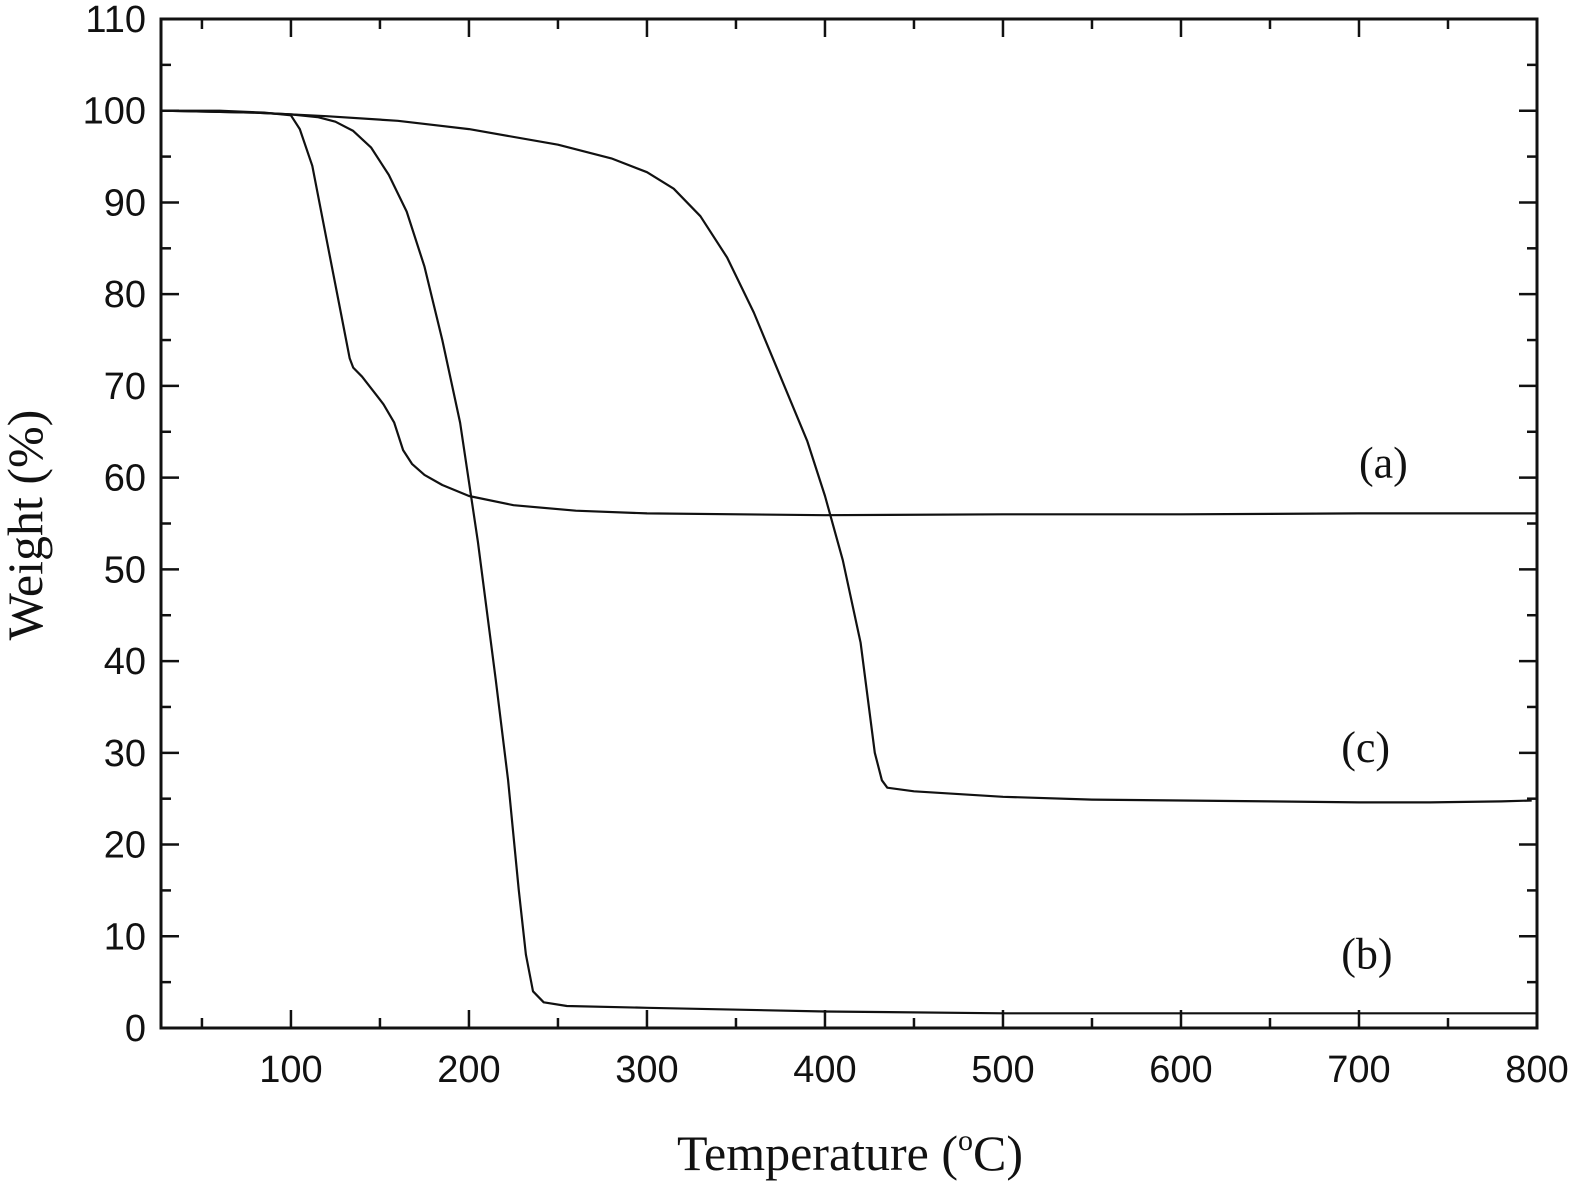 The height and width of the screenshot is (1187, 1575). I want to click on x-axis-title: Temperature (oC), so click(850, 1152).